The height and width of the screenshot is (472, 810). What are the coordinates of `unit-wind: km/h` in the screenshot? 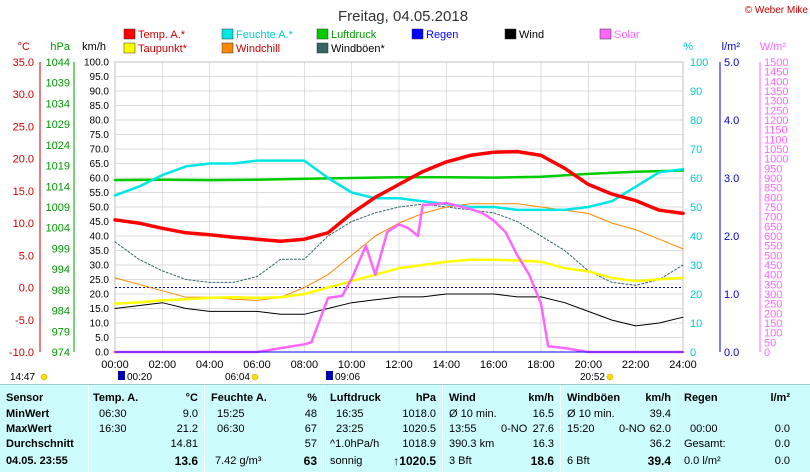 It's located at (541, 398).